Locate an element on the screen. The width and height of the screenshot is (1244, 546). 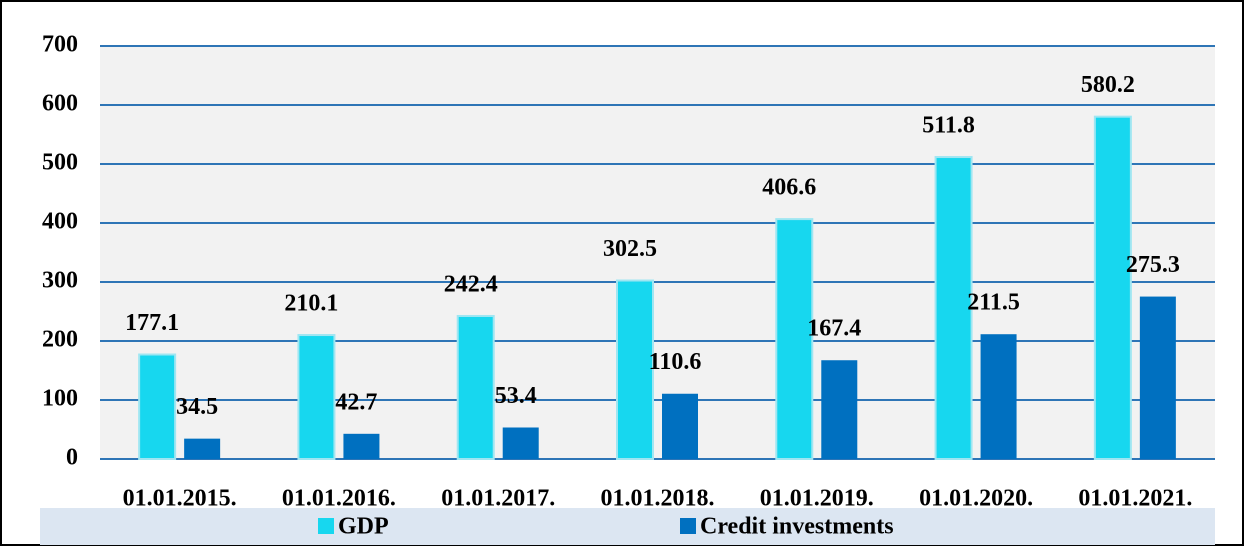
y-tick-label: 300 is located at coordinates (60, 281).